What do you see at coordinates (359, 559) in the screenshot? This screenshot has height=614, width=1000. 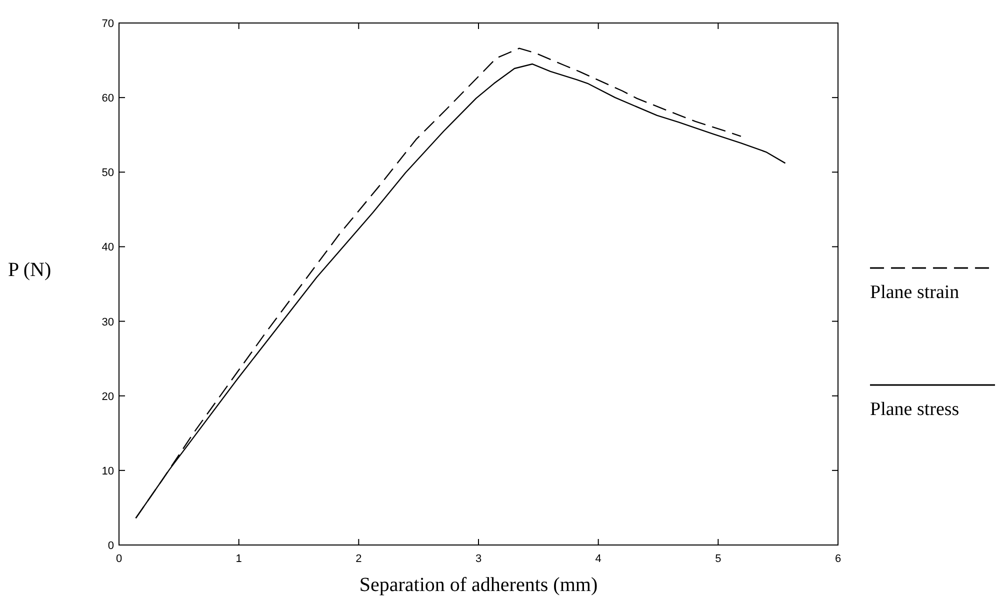 I see `x-tick-label: 2` at bounding box center [359, 559].